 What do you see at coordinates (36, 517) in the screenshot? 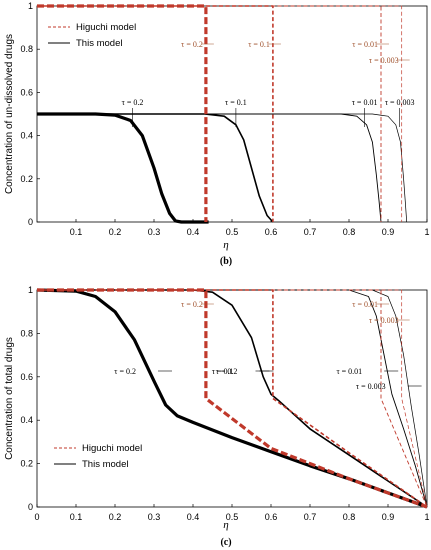
I see `x-tick-label: 0` at bounding box center [36, 517].